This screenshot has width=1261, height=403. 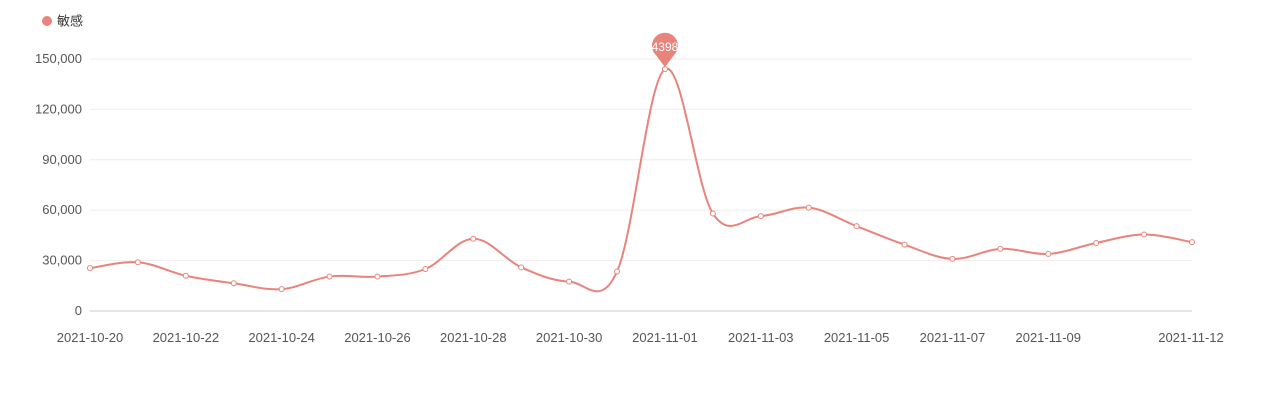 I want to click on x-tick-label: 2021-10-24, so click(x=281, y=337).